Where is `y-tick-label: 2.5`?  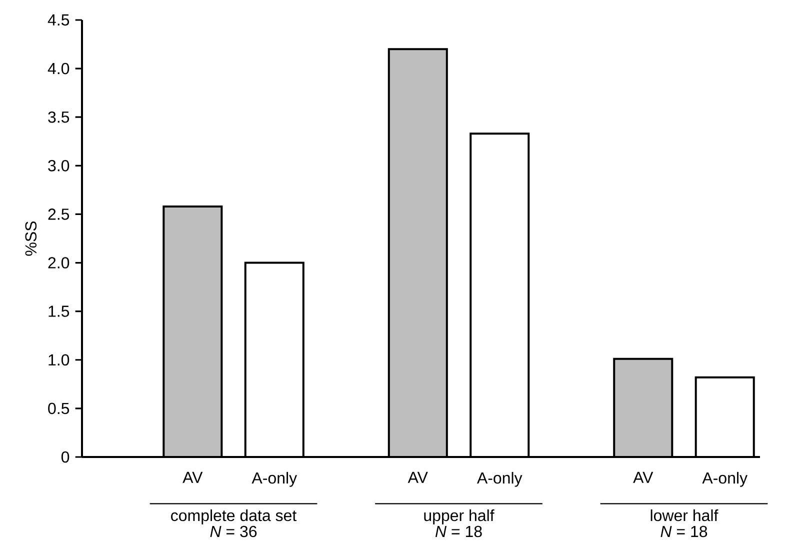 y-tick-label: 2.5 is located at coordinates (59, 214).